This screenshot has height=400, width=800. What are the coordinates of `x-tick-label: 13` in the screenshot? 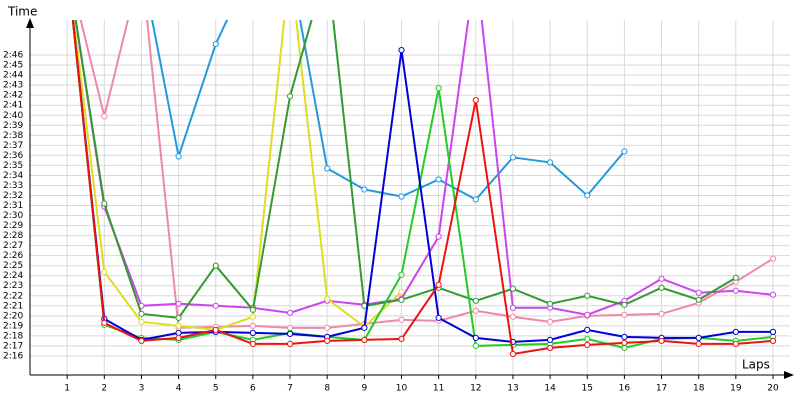 It's located at (512, 389).